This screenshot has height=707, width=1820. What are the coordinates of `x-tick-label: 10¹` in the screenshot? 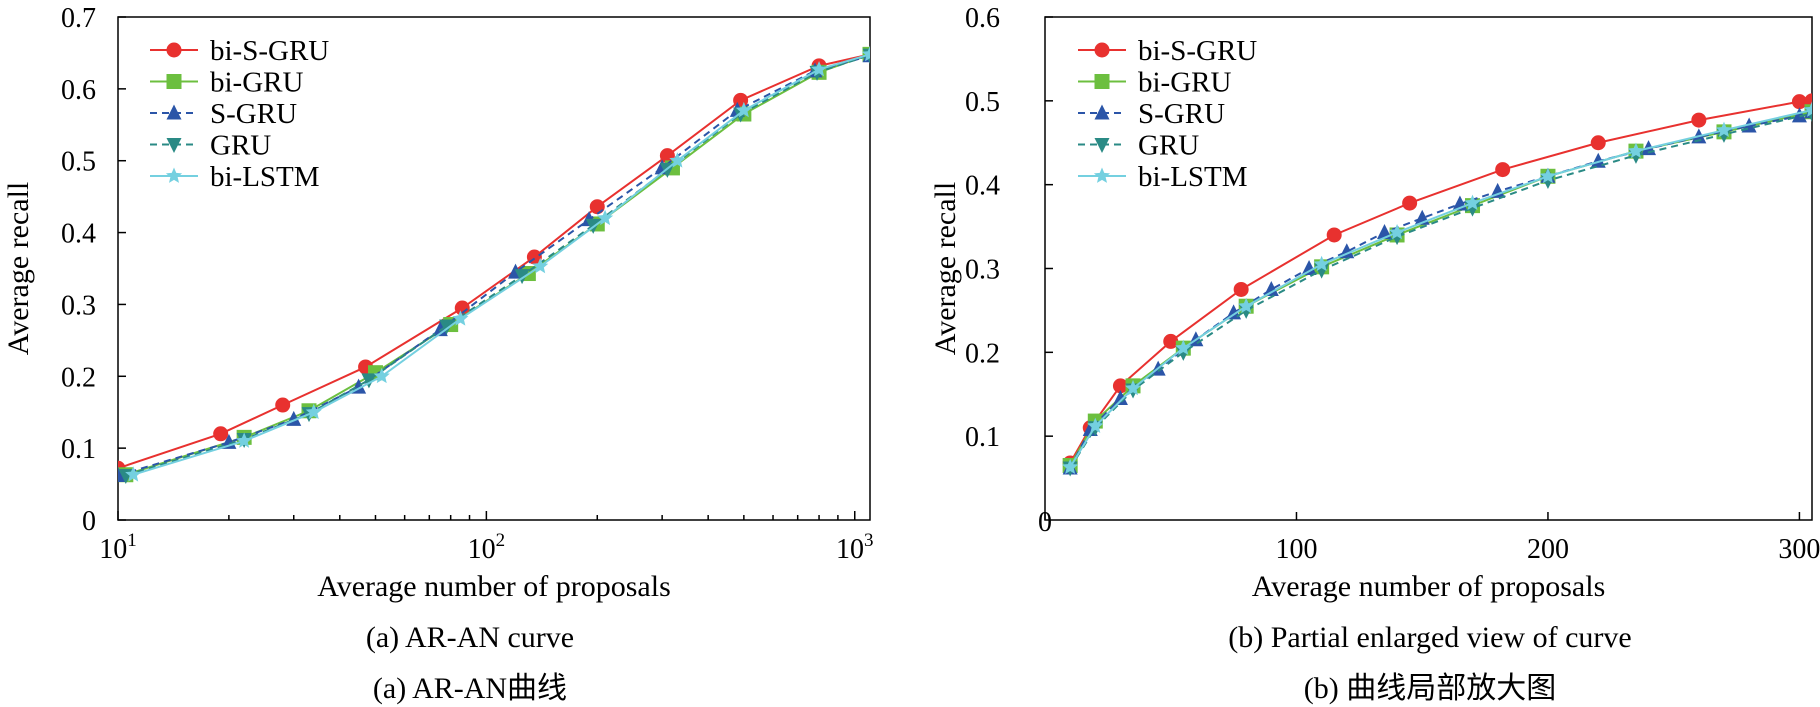 It's located at (118, 547).